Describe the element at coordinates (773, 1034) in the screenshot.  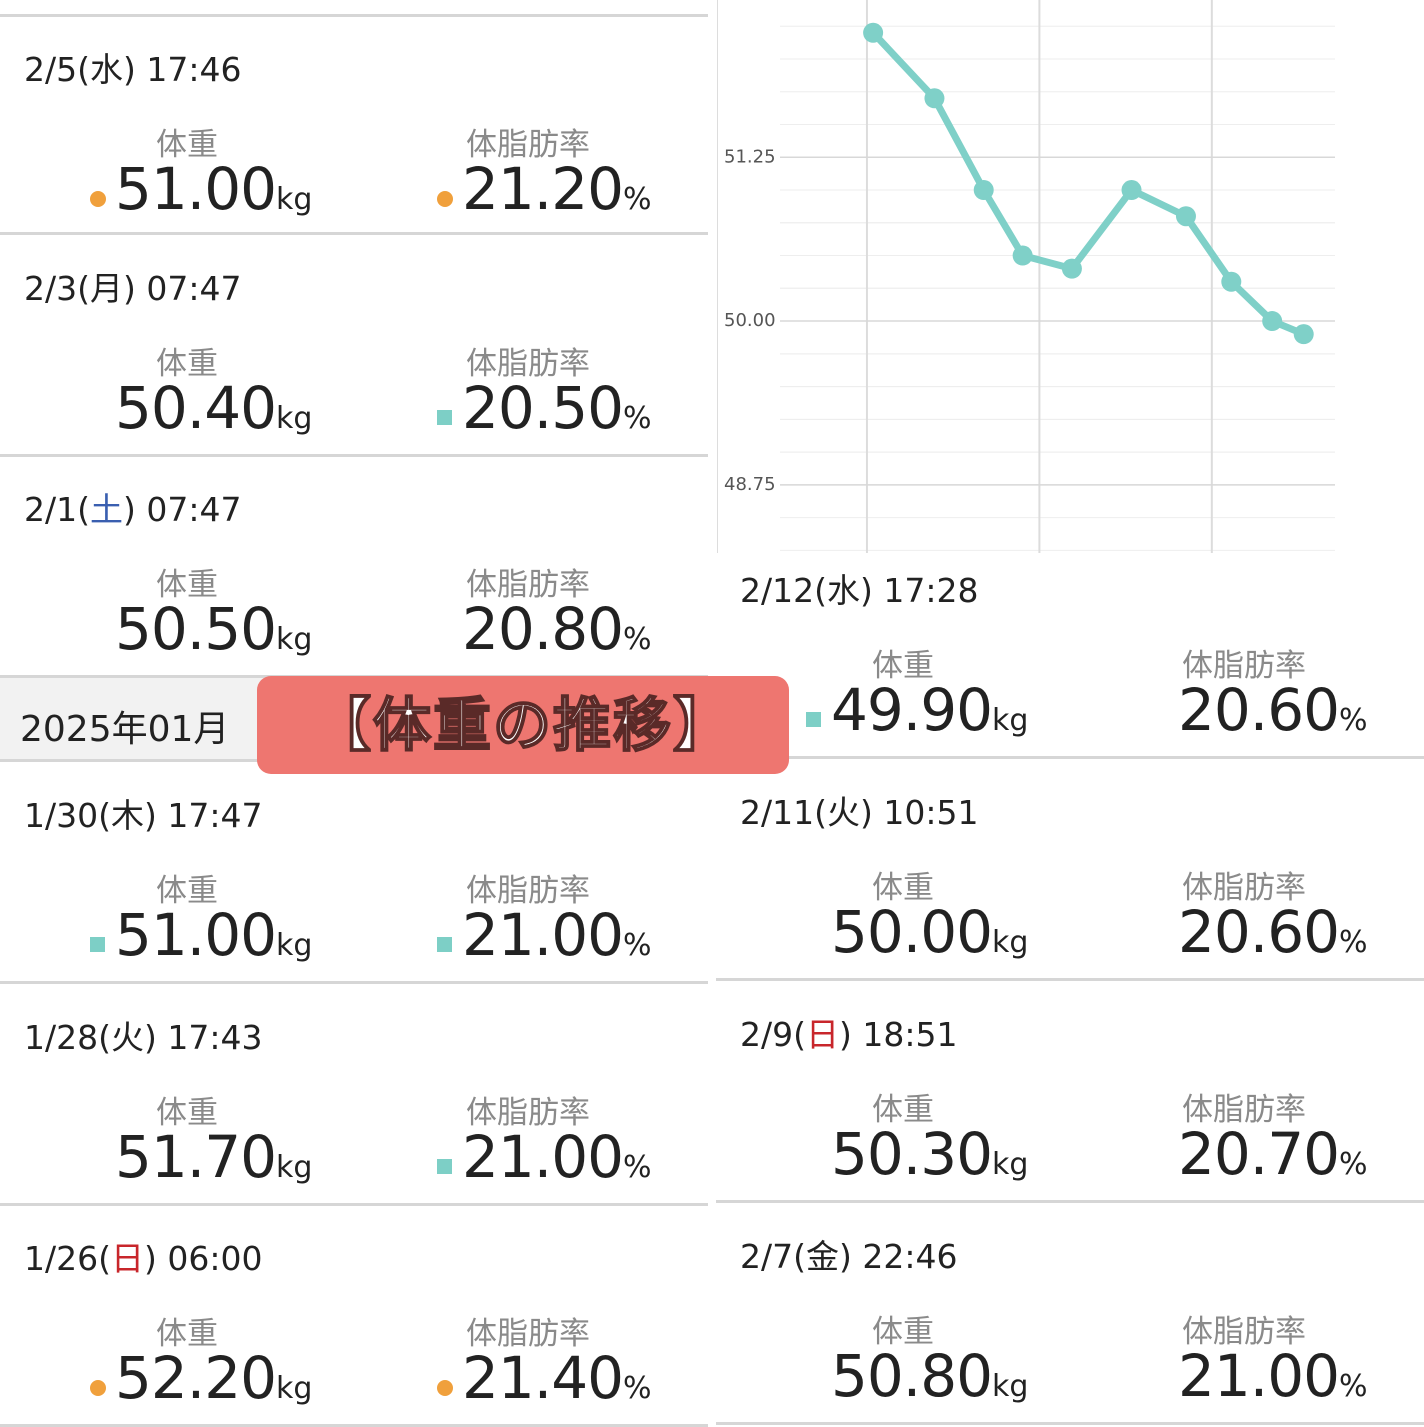
I see `date-text: 2/9(` at that location.